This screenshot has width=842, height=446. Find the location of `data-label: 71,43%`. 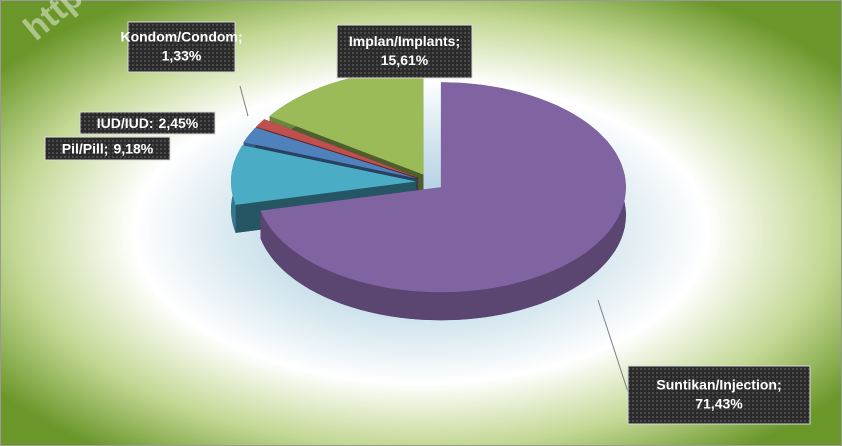

data-label: 71,43% is located at coordinates (719, 404).